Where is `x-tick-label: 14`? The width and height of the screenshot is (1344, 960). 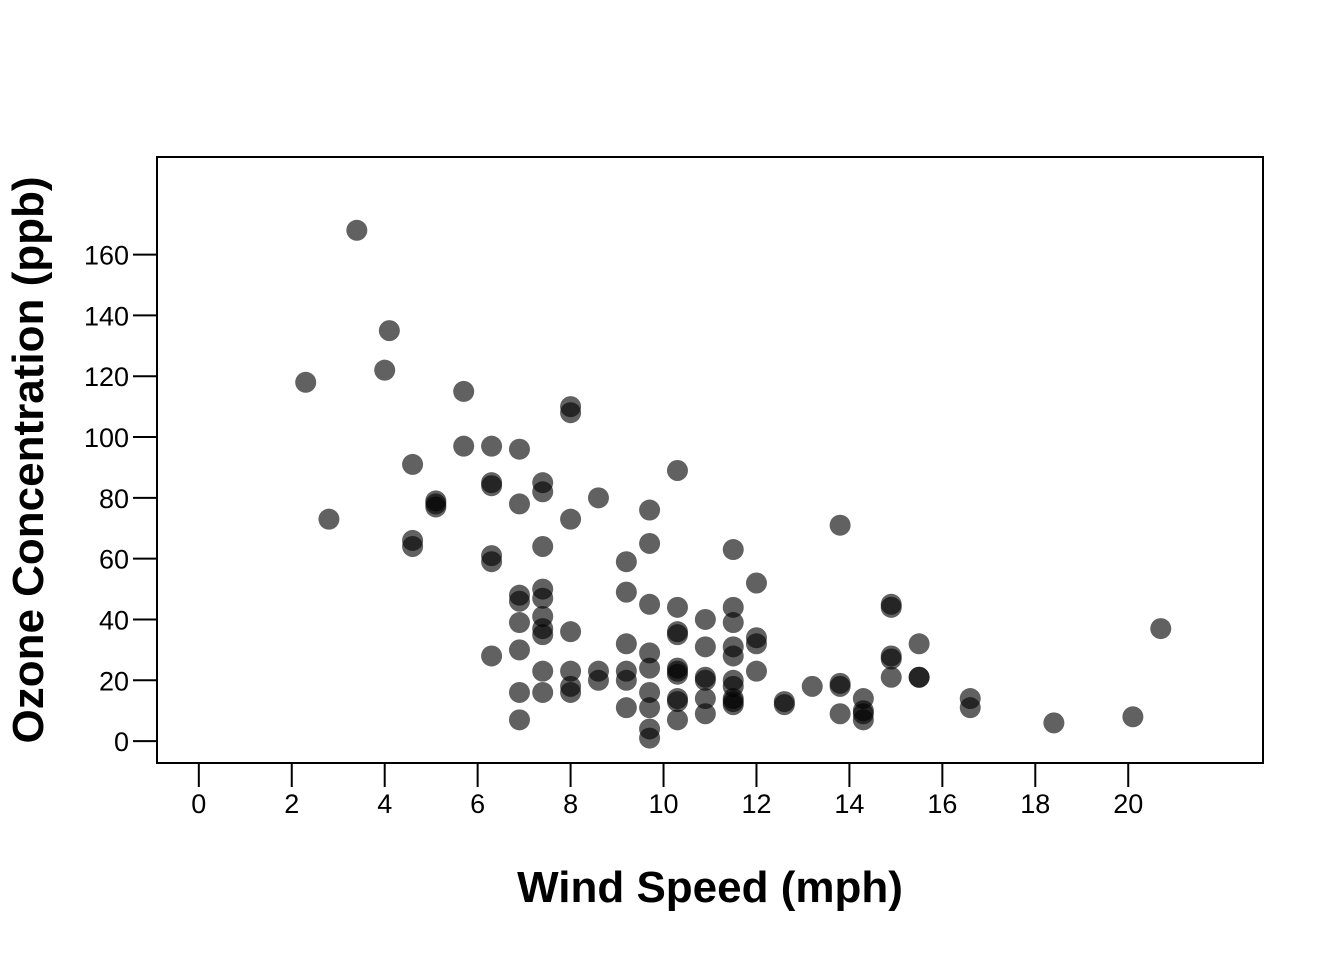 x-tick-label: 14 is located at coordinates (849, 804).